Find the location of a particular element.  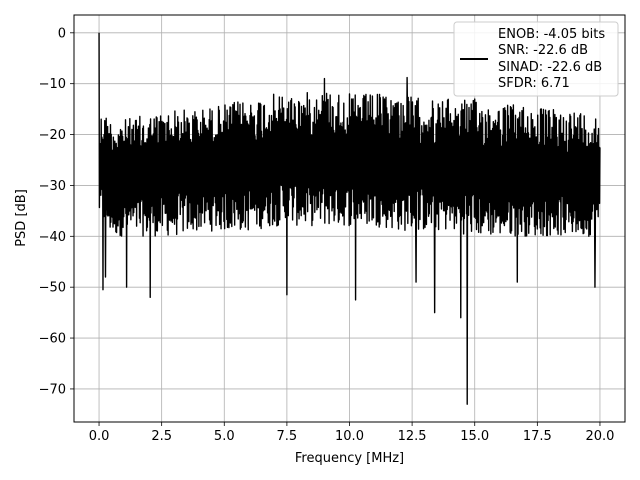

y-tick-label: 0 is located at coordinates (62, 33).